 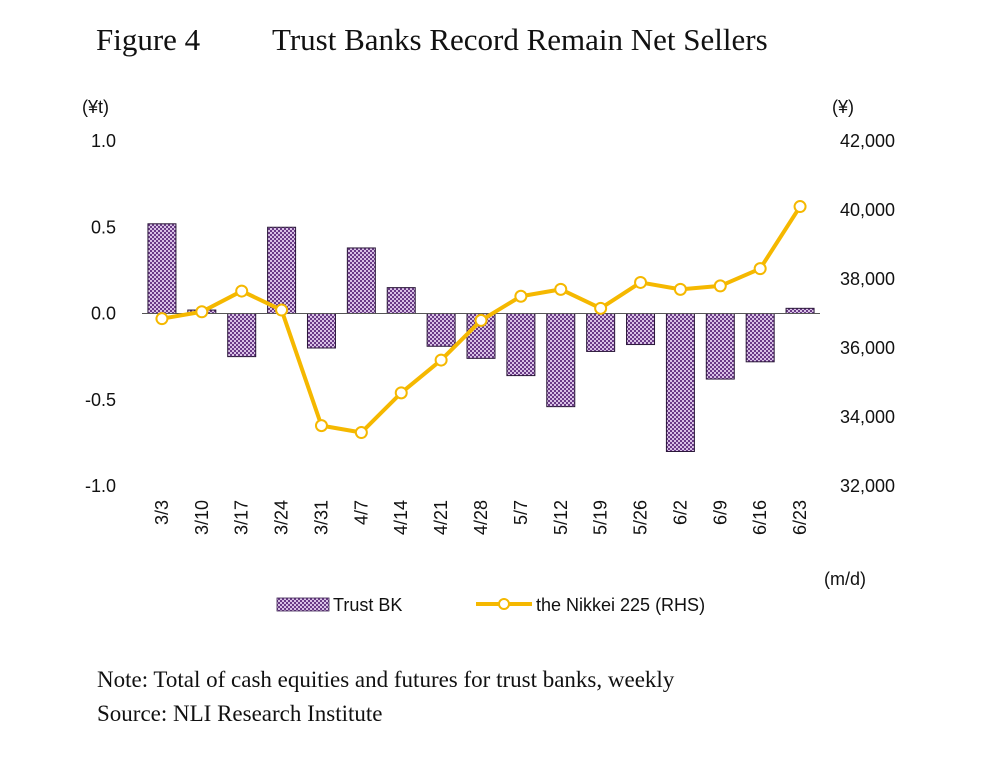 What do you see at coordinates (720, 512) in the screenshot?
I see `category-label: 6/9` at bounding box center [720, 512].